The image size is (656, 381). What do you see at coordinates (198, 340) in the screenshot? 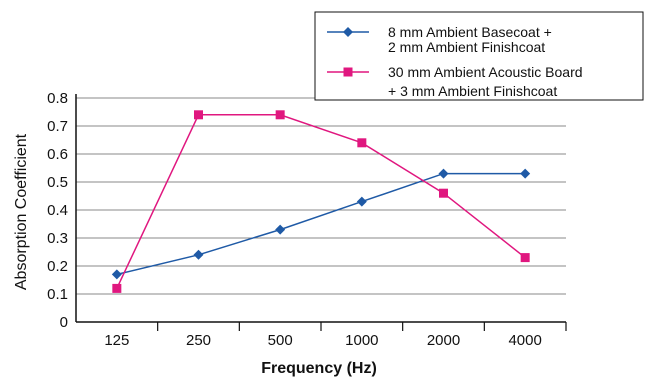
I see `x-tick-label: 250` at bounding box center [198, 340].